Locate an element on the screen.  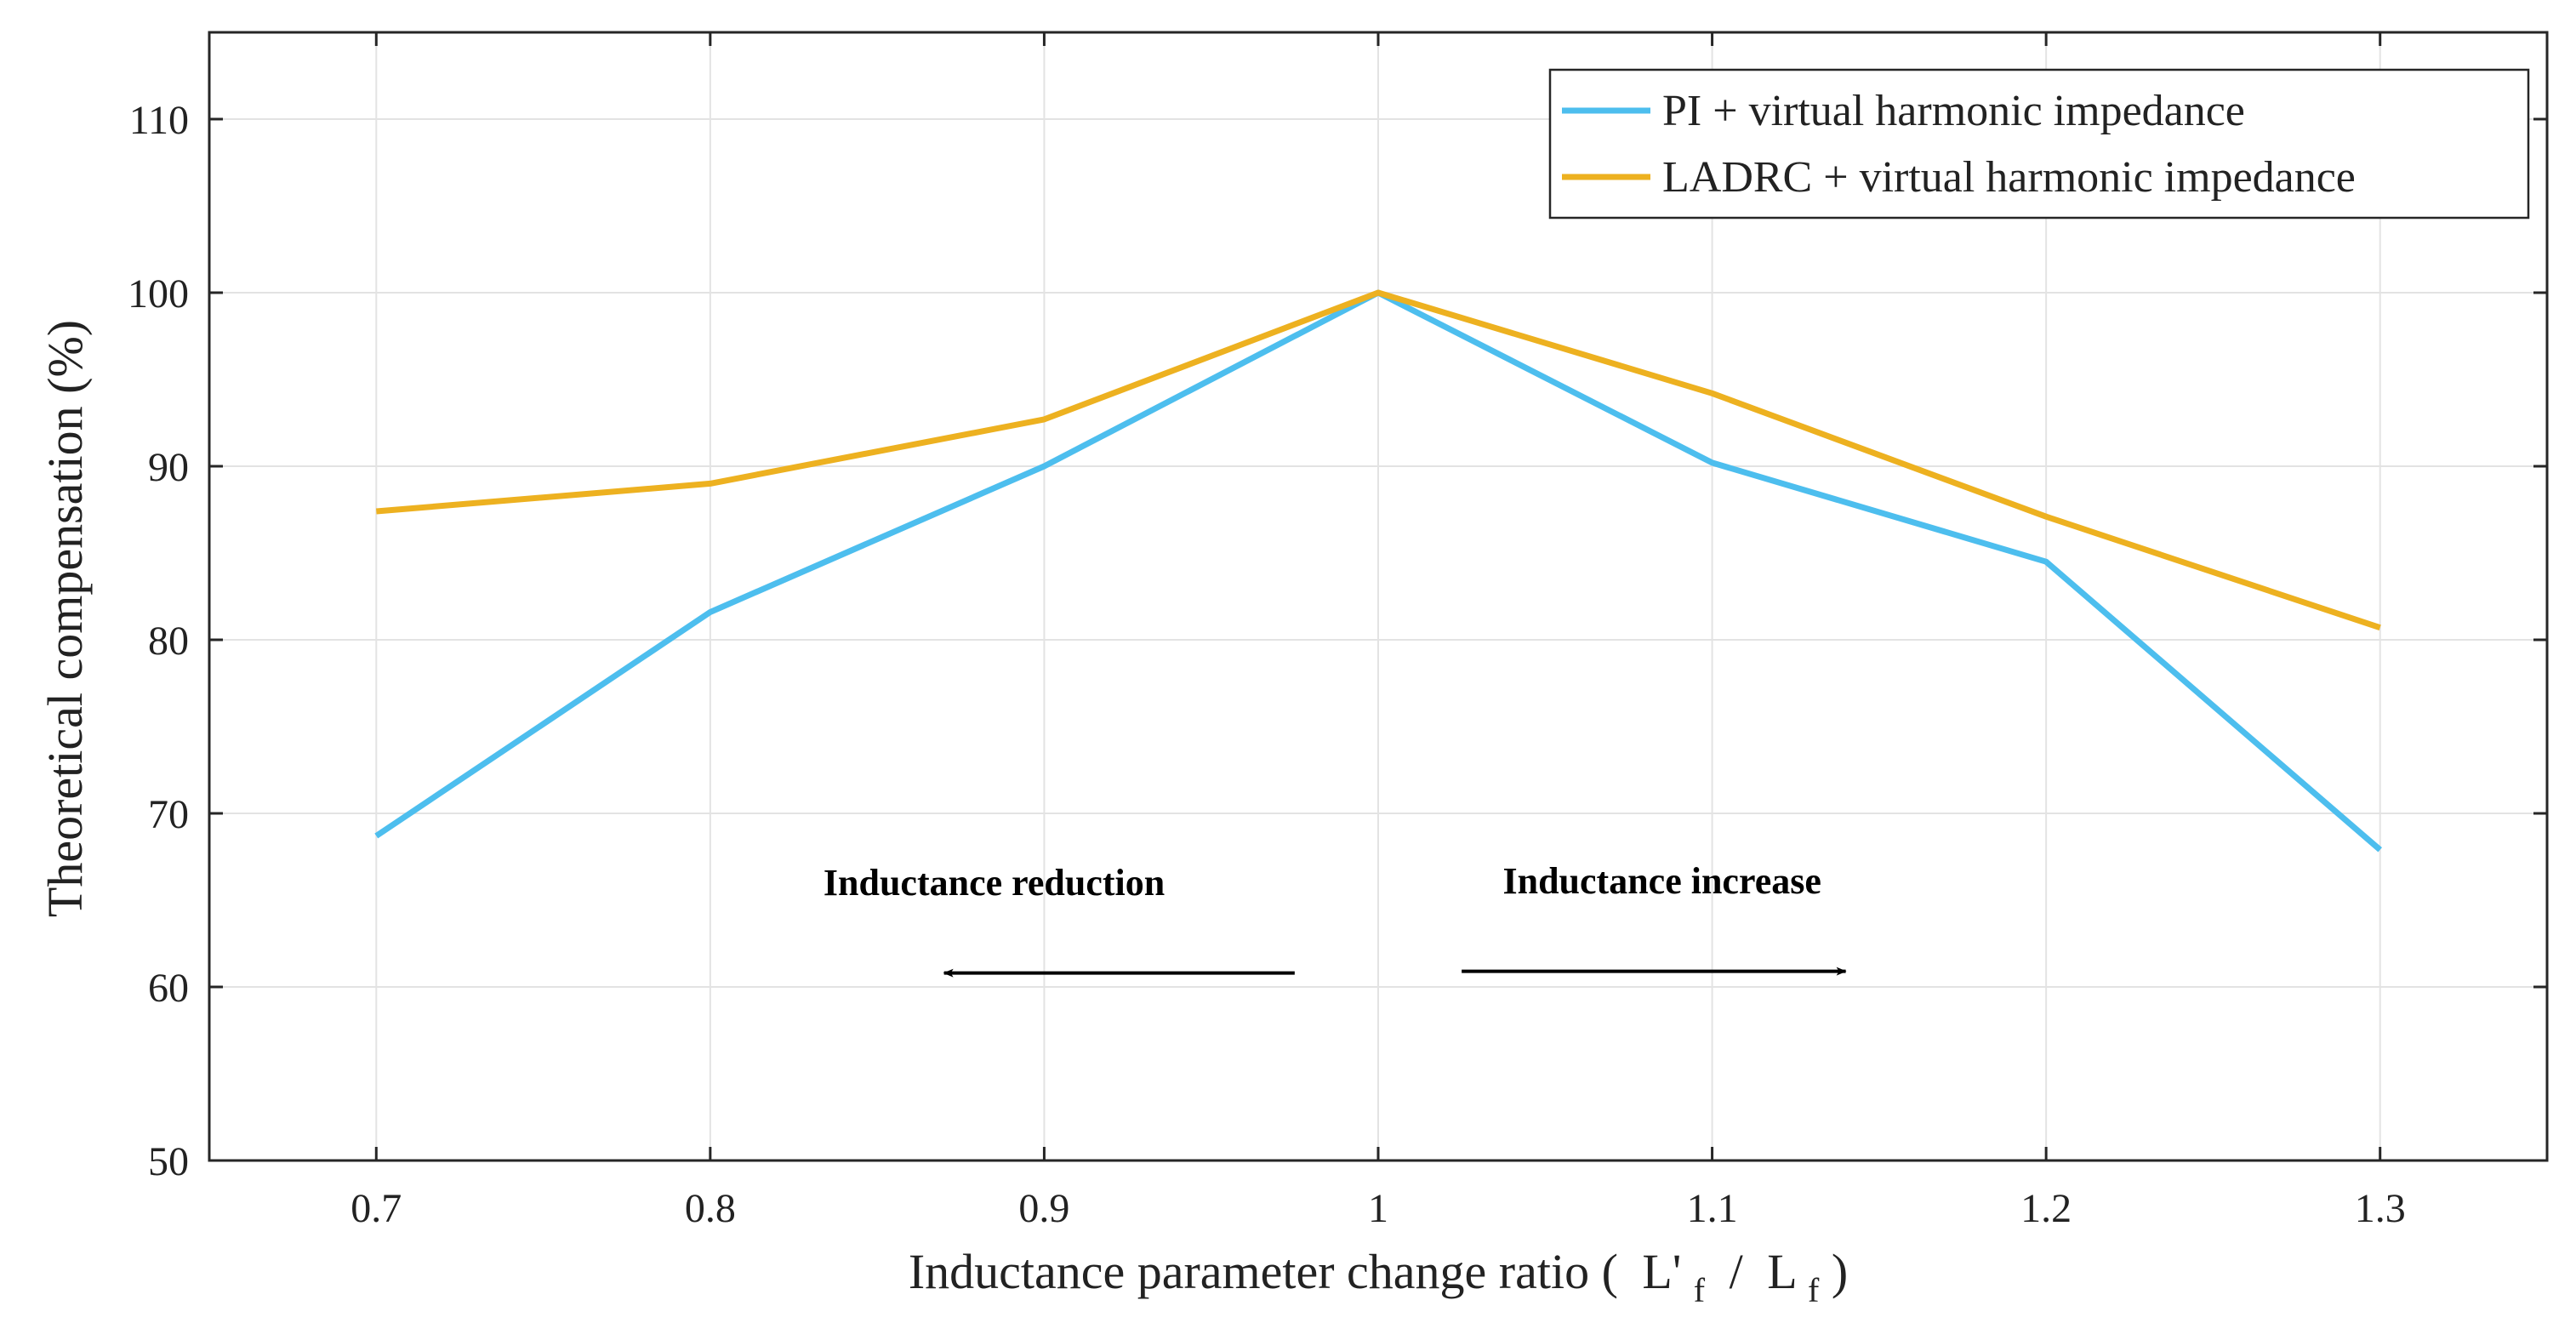
x-tick-label: 1.1 is located at coordinates (1712, 1208).